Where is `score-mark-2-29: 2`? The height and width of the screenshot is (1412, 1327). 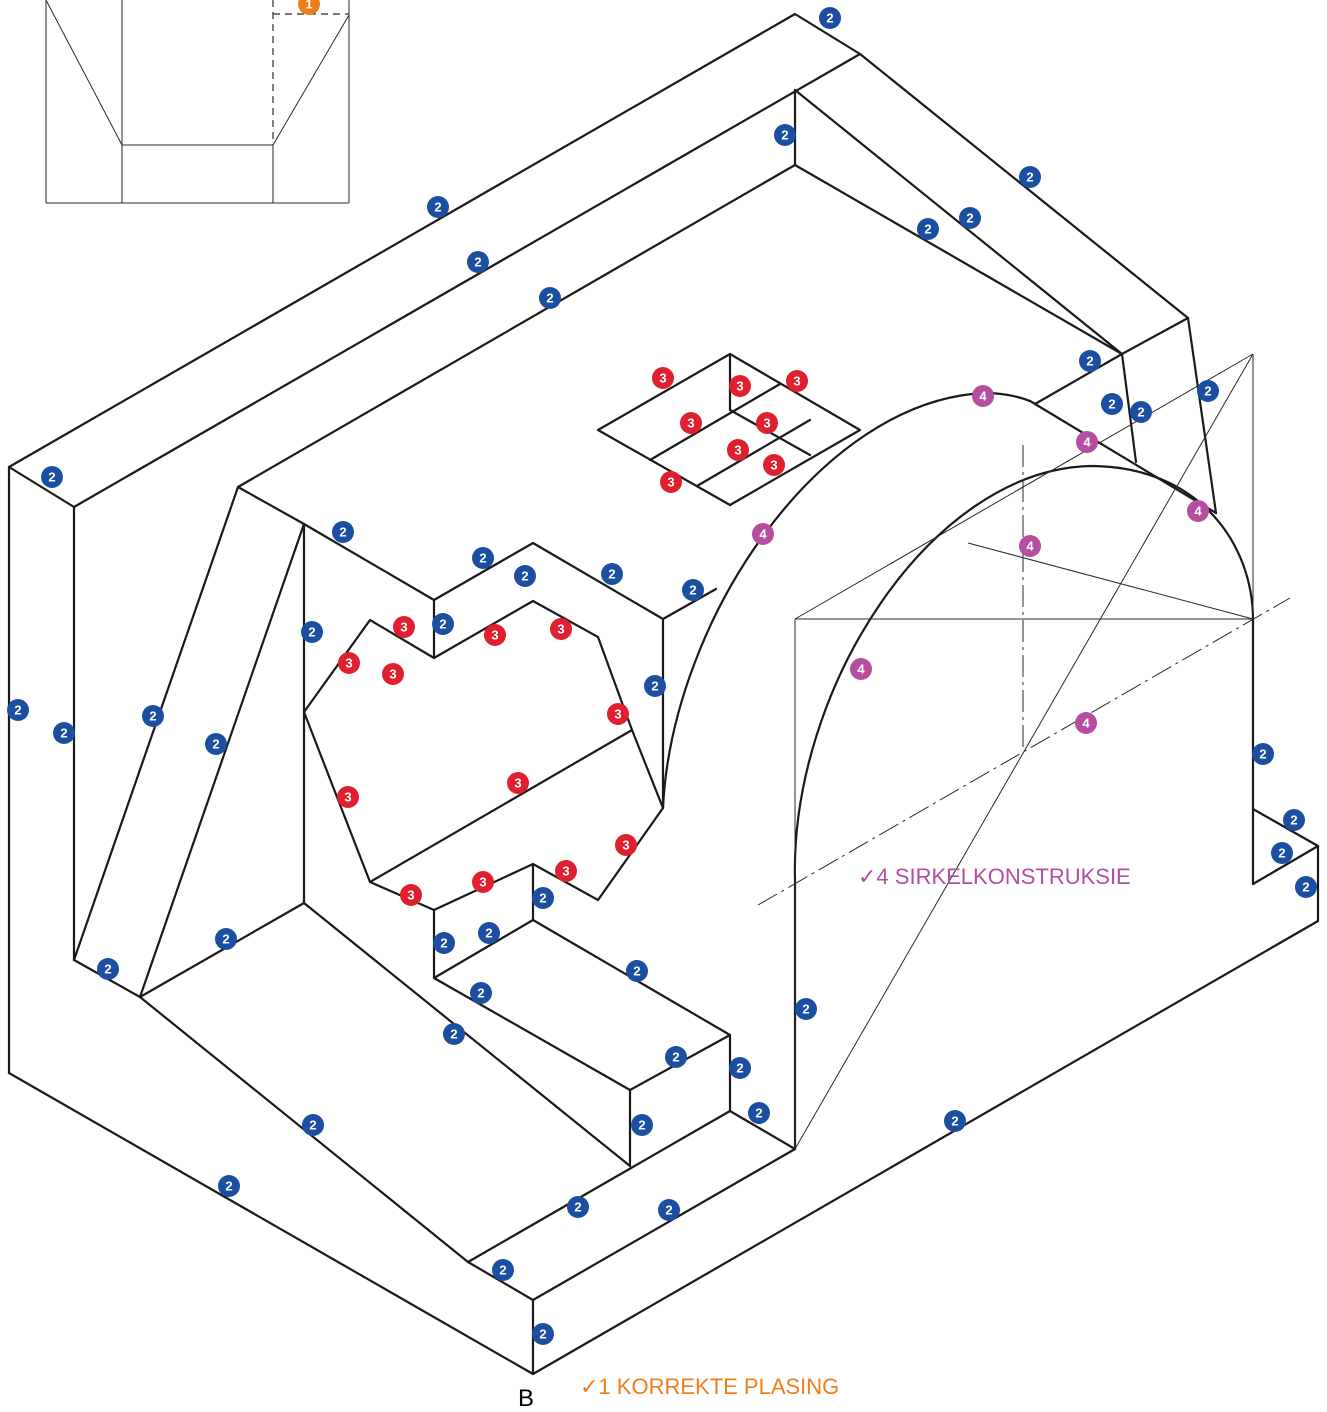
score-mark-2-29: 2 is located at coordinates (1306, 887).